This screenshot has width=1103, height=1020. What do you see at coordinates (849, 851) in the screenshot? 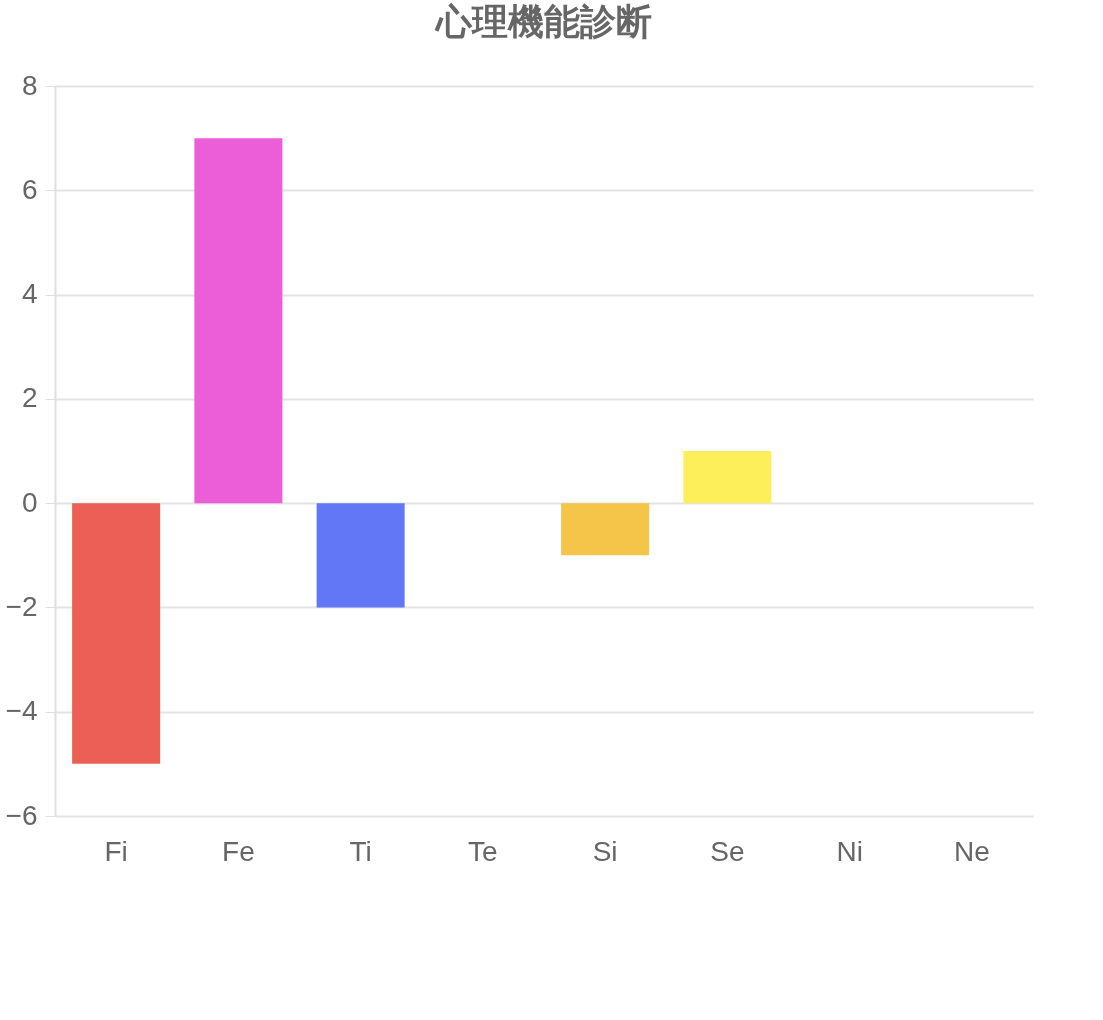
I see `x-tick-label: Ni` at bounding box center [849, 851].